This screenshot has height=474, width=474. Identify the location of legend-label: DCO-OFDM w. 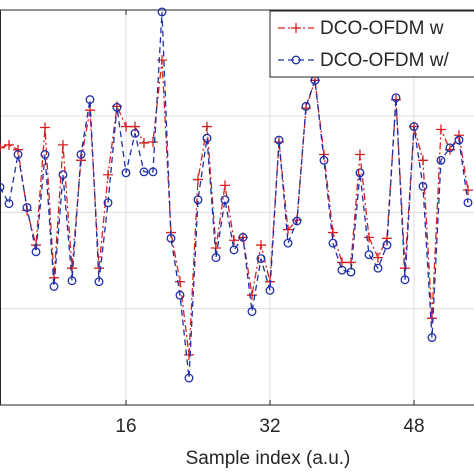
(382, 28).